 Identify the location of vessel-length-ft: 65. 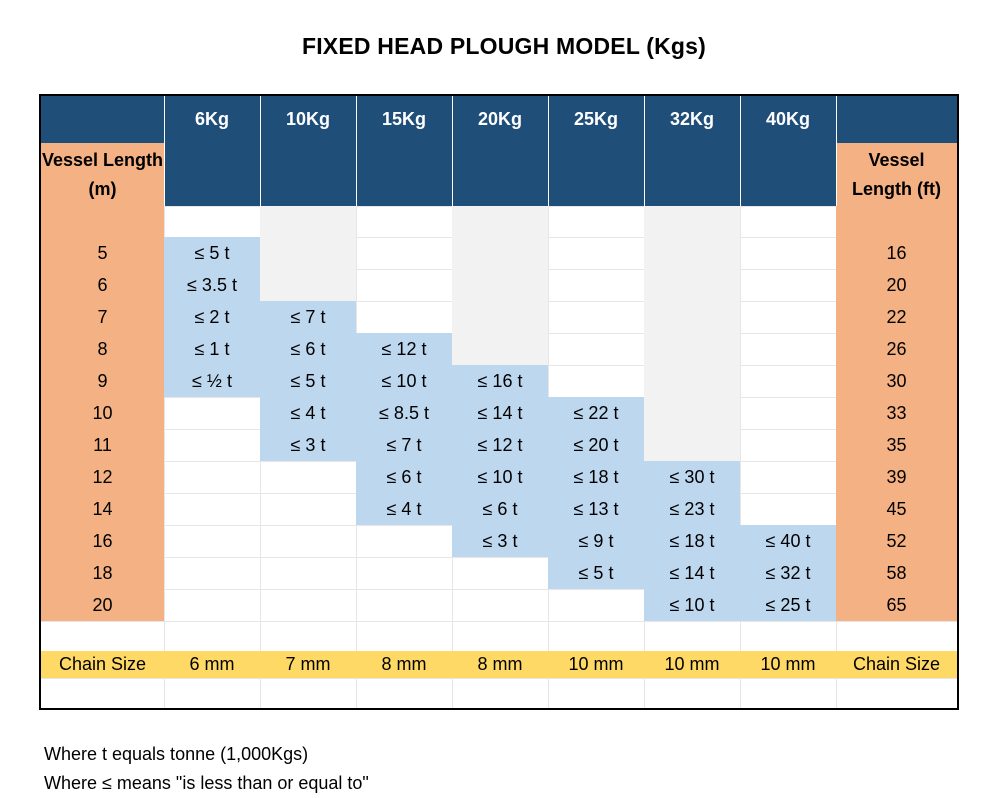
(896, 605).